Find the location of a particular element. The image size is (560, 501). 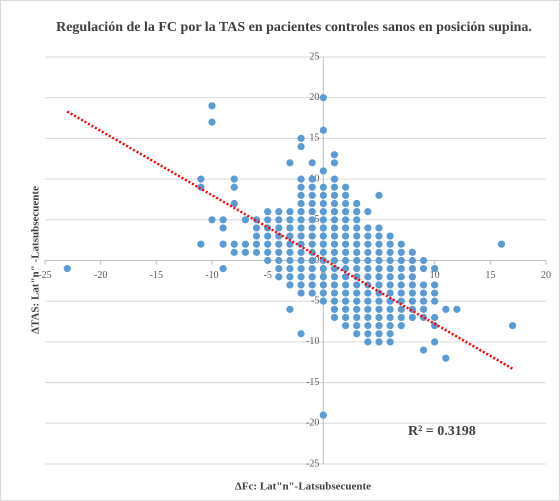

y-axis-title: ΔTAS: Lat"n" -Latsubsecuente is located at coordinates (36, 260).